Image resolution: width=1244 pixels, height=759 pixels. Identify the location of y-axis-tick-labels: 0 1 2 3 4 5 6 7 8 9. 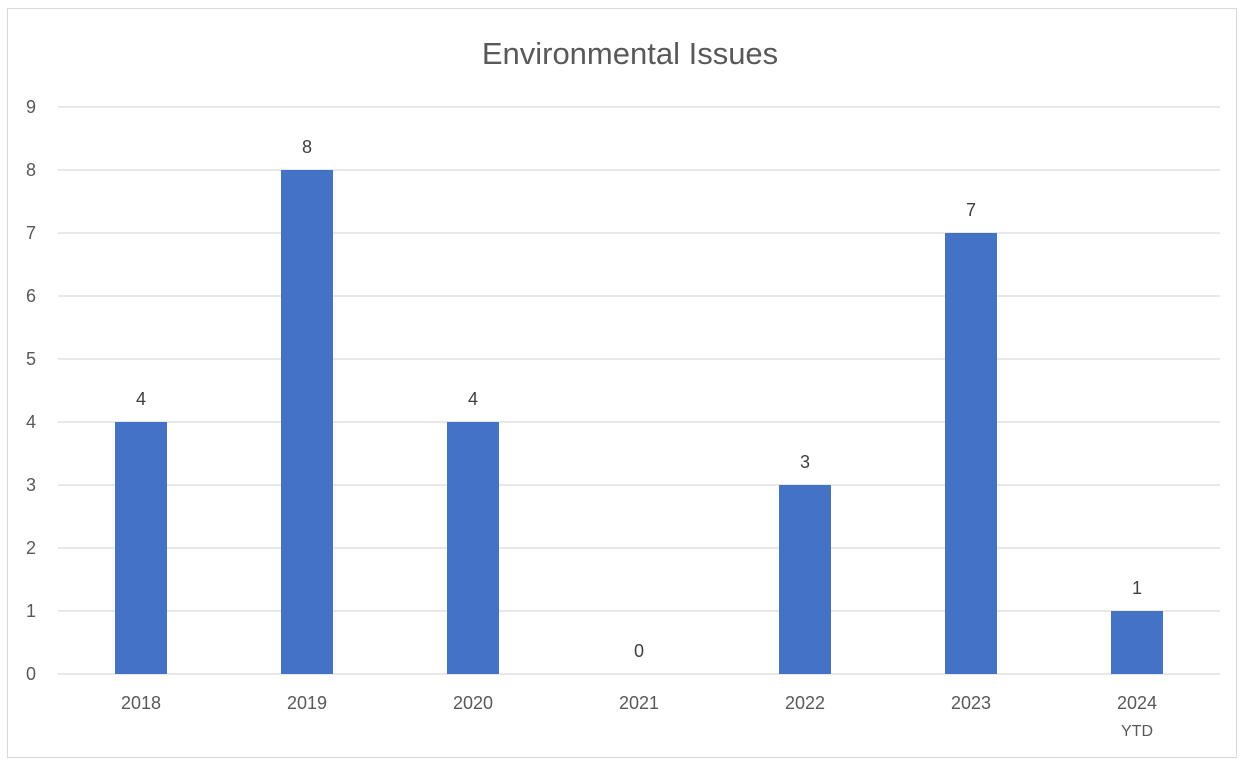
(31, 390).